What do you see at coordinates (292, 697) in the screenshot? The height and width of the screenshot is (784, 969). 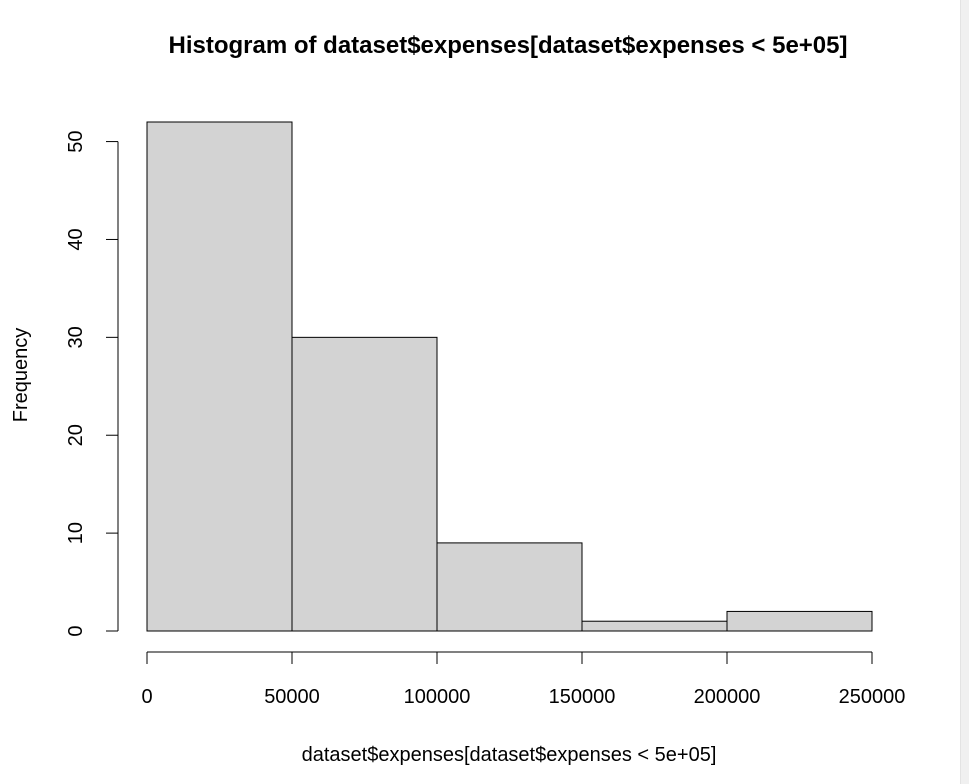 I see `x-tick-label-1: 50000` at bounding box center [292, 697].